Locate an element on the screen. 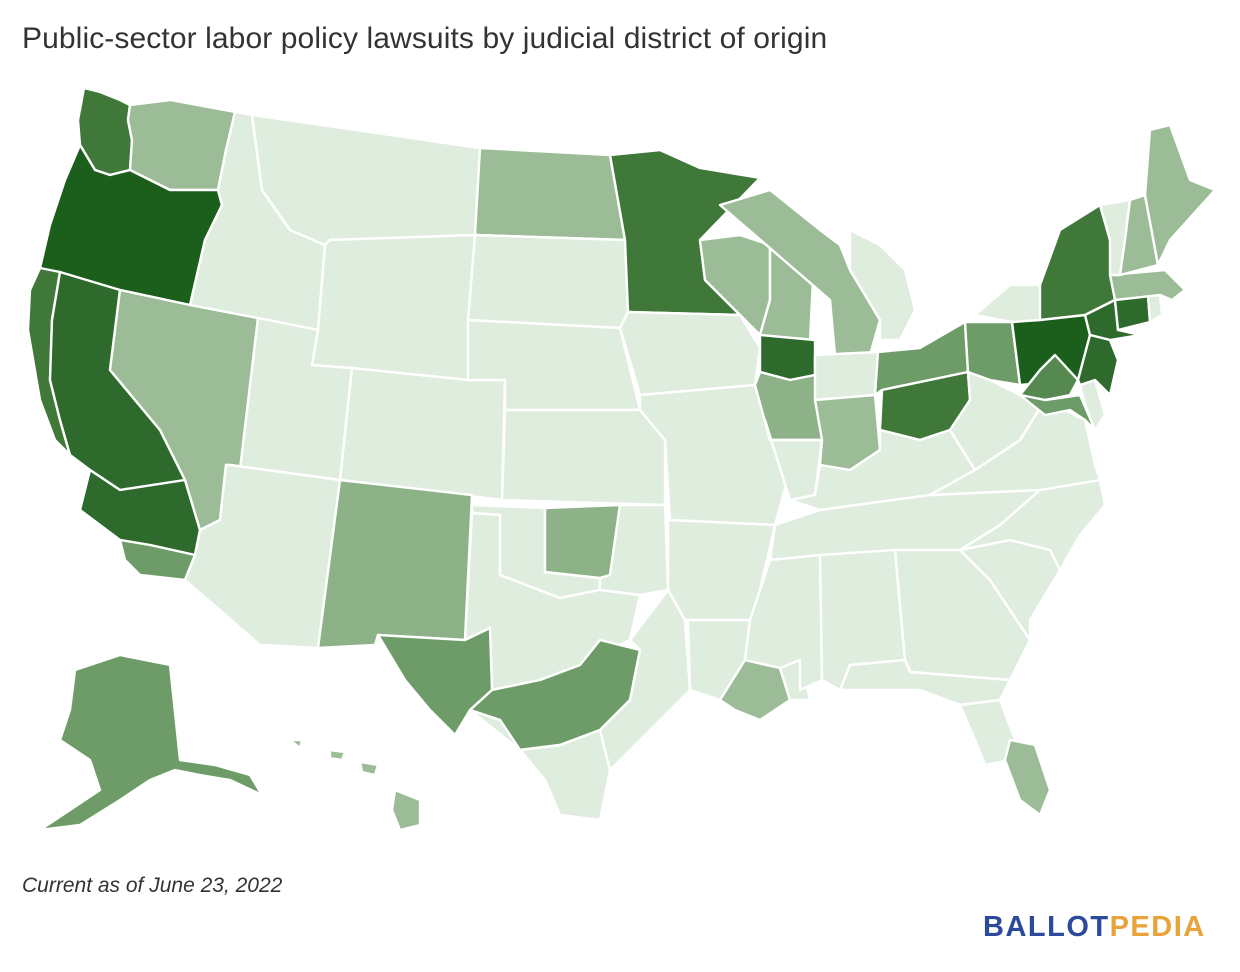 Image resolution: width=1240 pixels, height=972 pixels. kansas is located at coordinates (583, 457).